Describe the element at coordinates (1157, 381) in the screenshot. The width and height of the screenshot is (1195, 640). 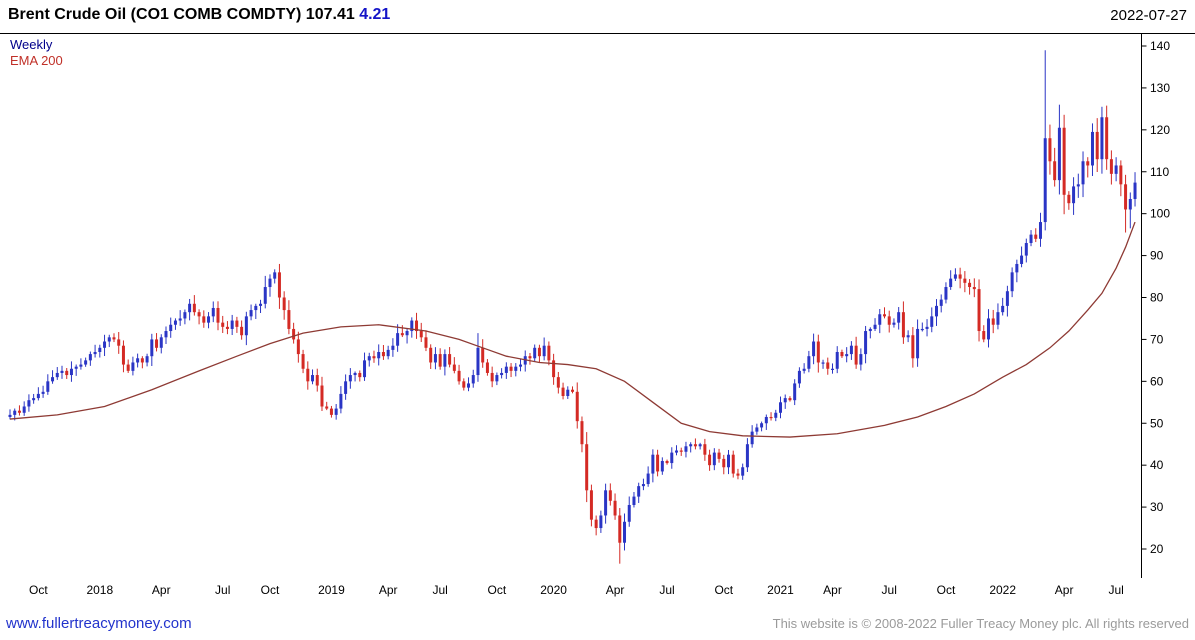
I see `svg-text: 60` at that location.